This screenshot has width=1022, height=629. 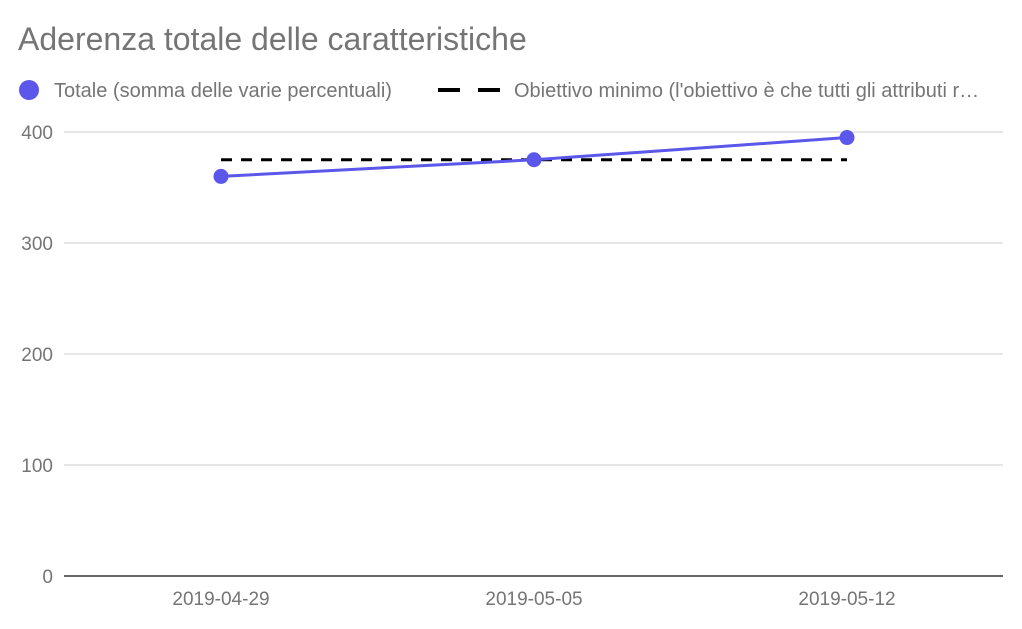 I want to click on x-axis-ticks: 2019-04-29 2019-05-05 2019-05-12, so click(x=533, y=599).